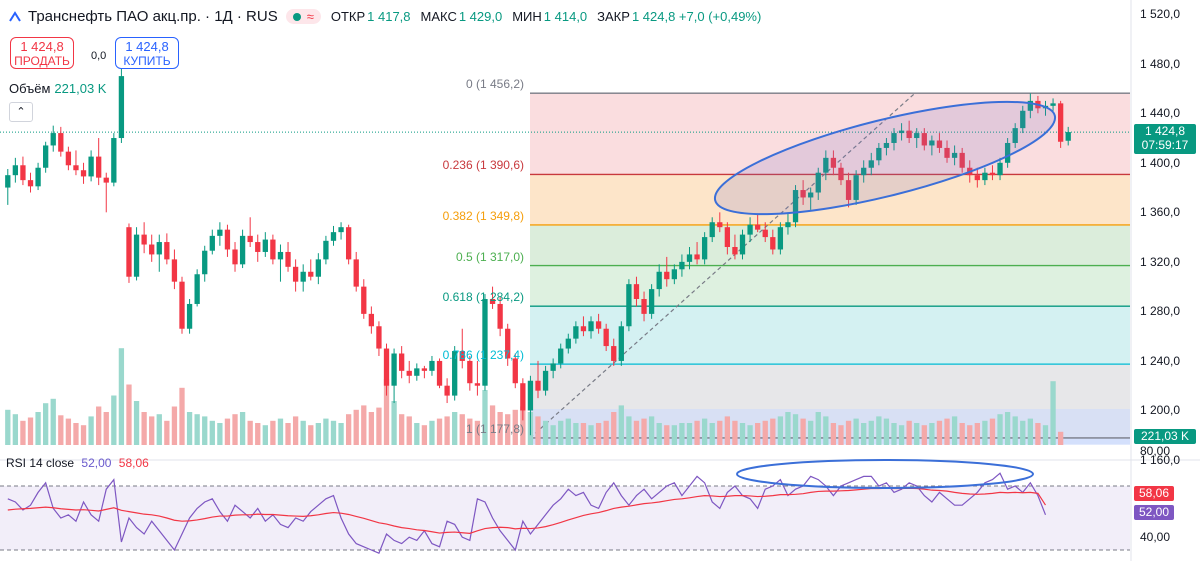 Image resolution: width=1200 pixels, height=561 pixels. What do you see at coordinates (147, 46) in the screenshot?
I see `buy-price: 1 424,8` at bounding box center [147, 46].